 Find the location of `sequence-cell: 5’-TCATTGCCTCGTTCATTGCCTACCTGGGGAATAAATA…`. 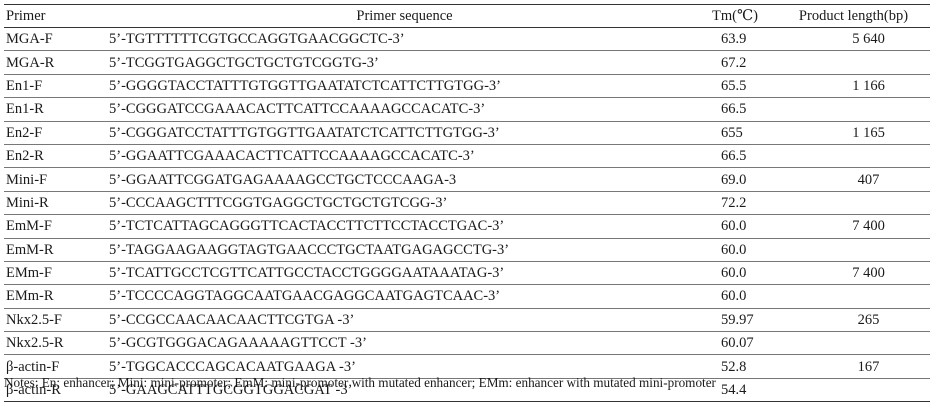

sequence-cell: 5’-TCATTGCCTCGTTCATTGCCTACCTGGGGAATAAATA… is located at coordinates (307, 273).